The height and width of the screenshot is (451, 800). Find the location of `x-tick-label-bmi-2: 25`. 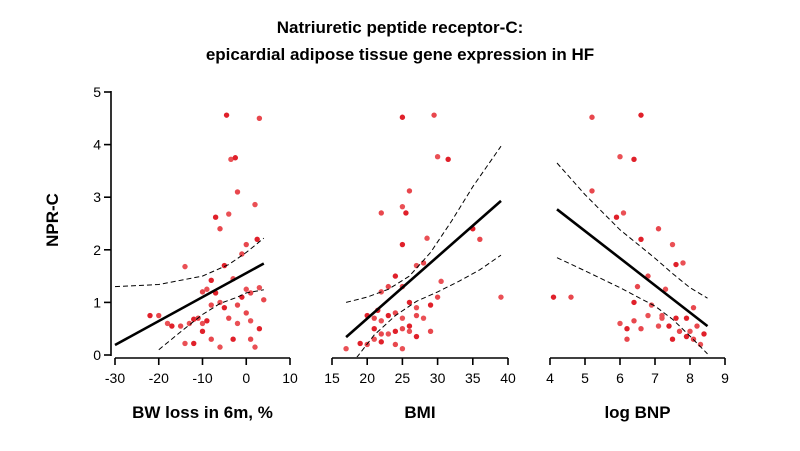

x-tick-label-bmi-2: 25 is located at coordinates (403, 378).